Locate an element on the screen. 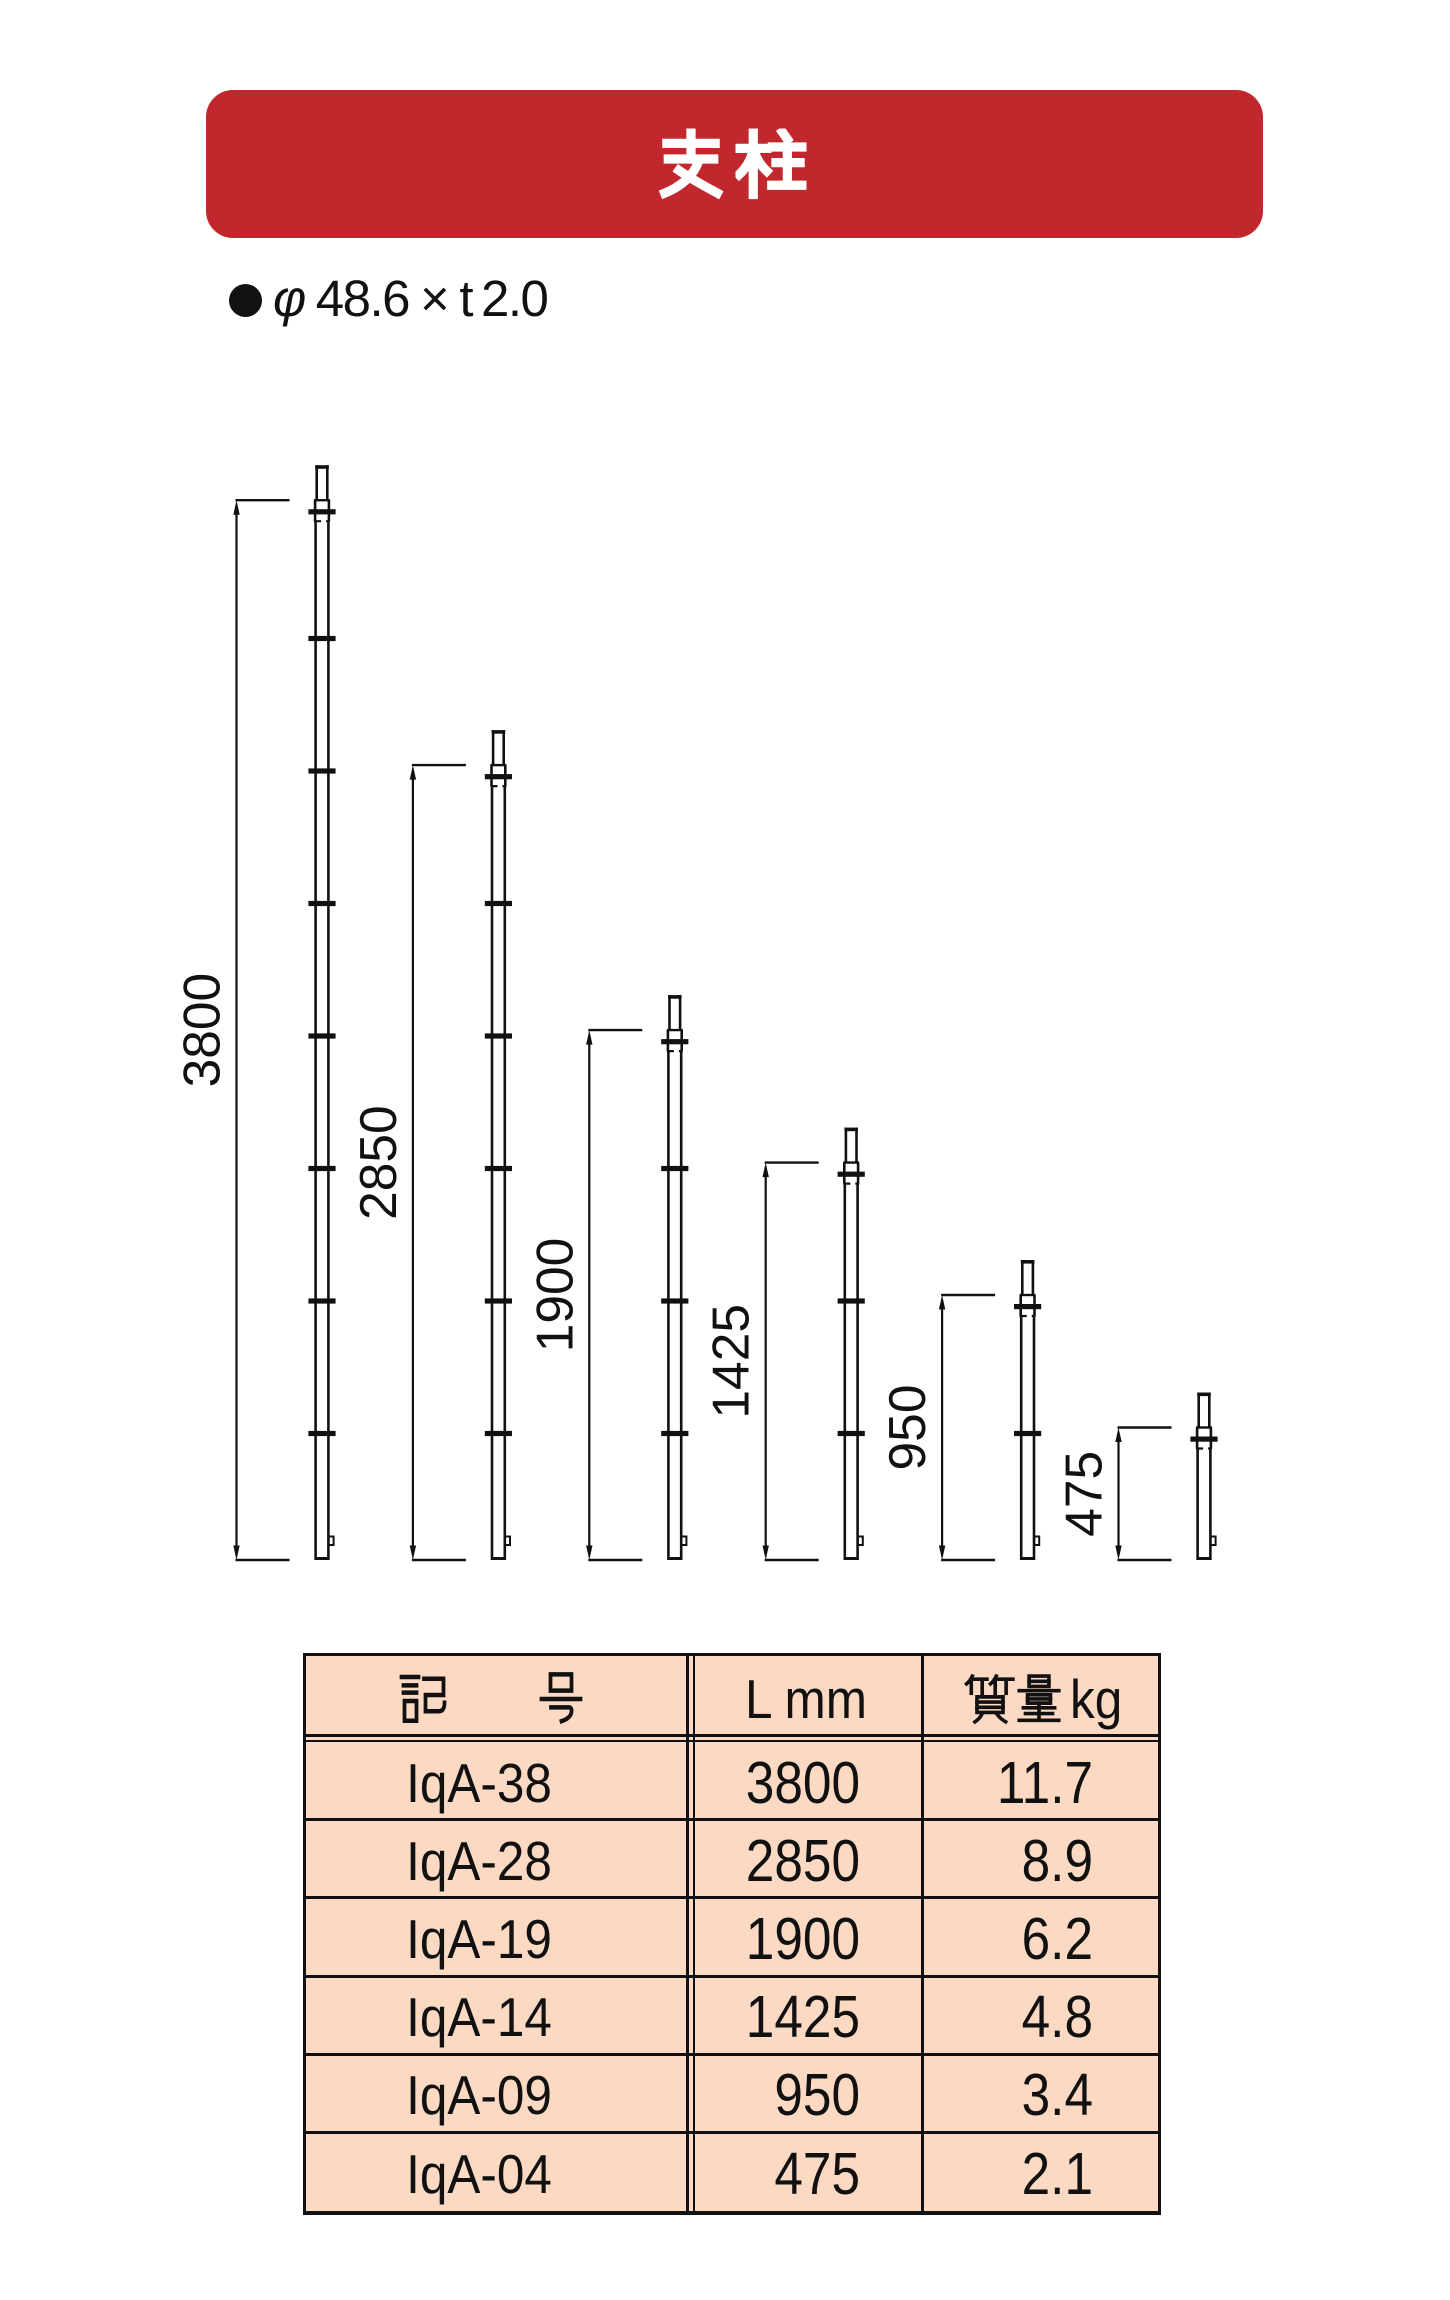 Image resolution: width=1450 pixels, height=2300 pixels. svg-text: 1425 is located at coordinates (731, 1361).